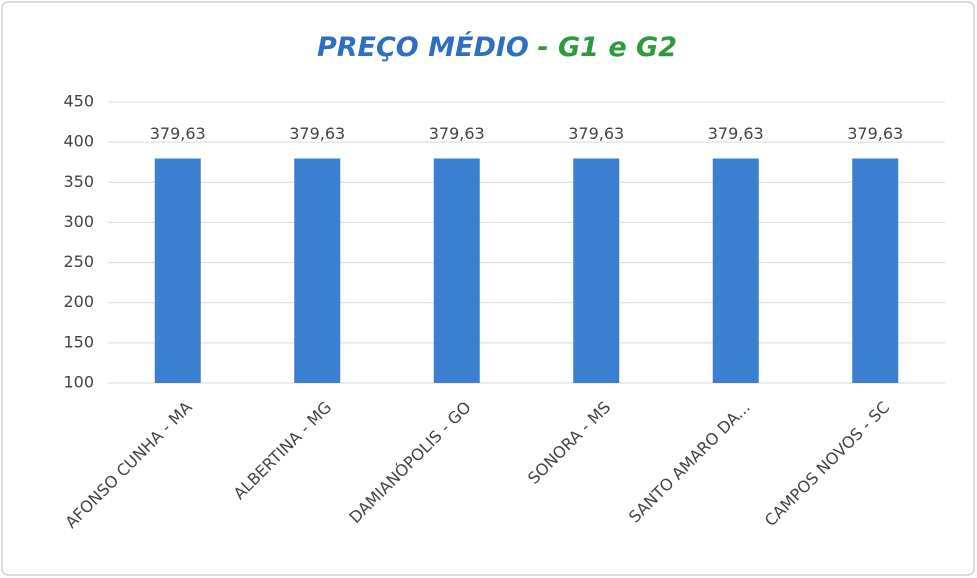  I want to click on title-part: - G1 e G2, so click(607, 47).